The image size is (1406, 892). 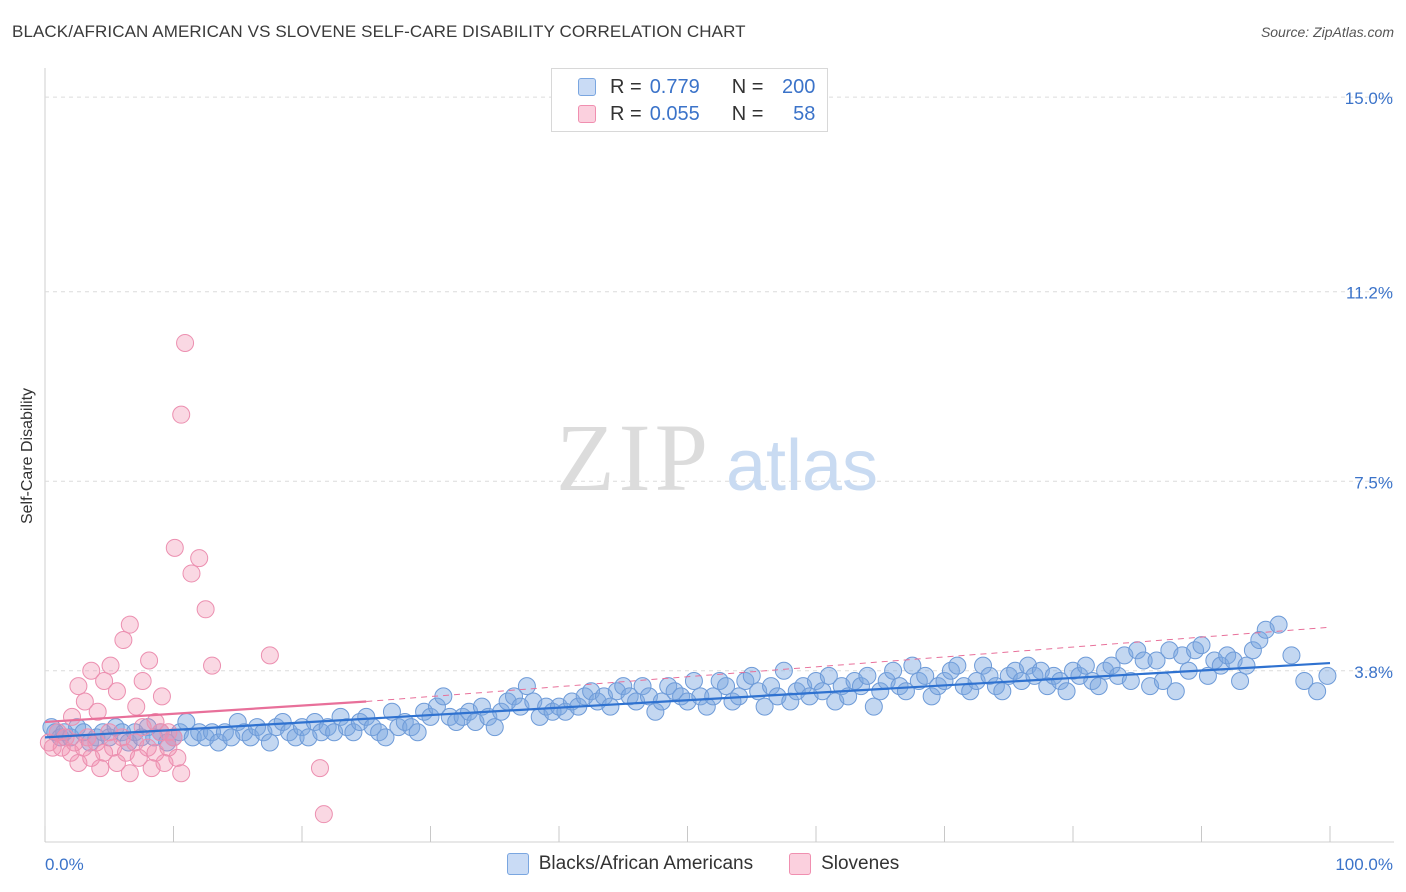 I want to click on x-tick-label: 0.0%, so click(x=64, y=864).